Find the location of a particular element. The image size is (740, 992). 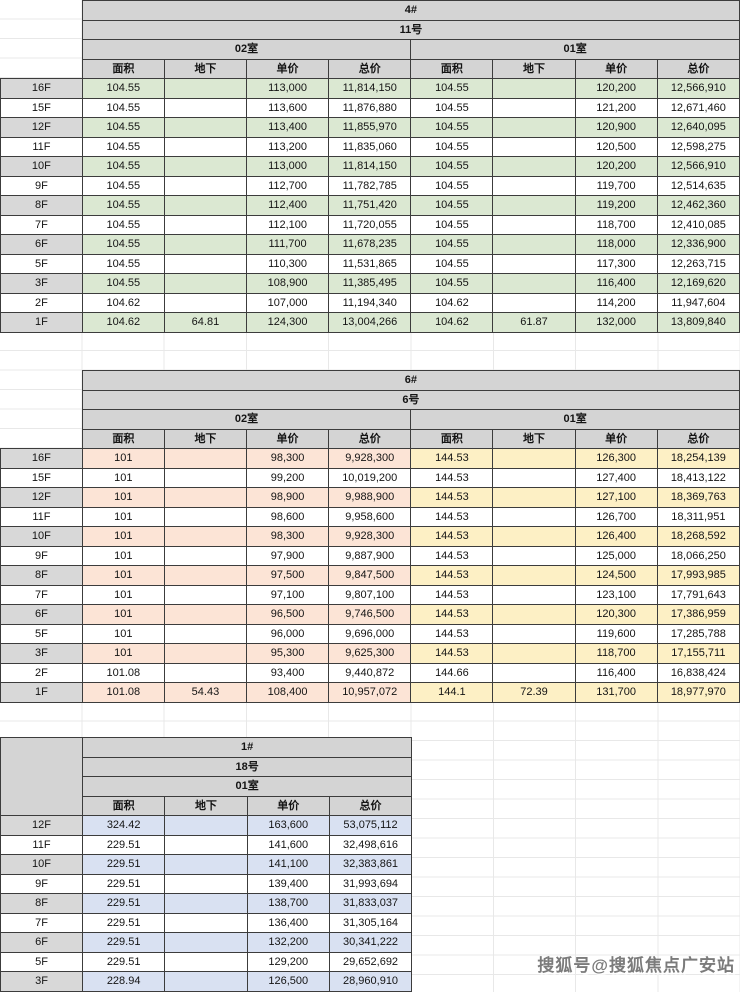

value-cell: 11,814,150 is located at coordinates (370, 166).